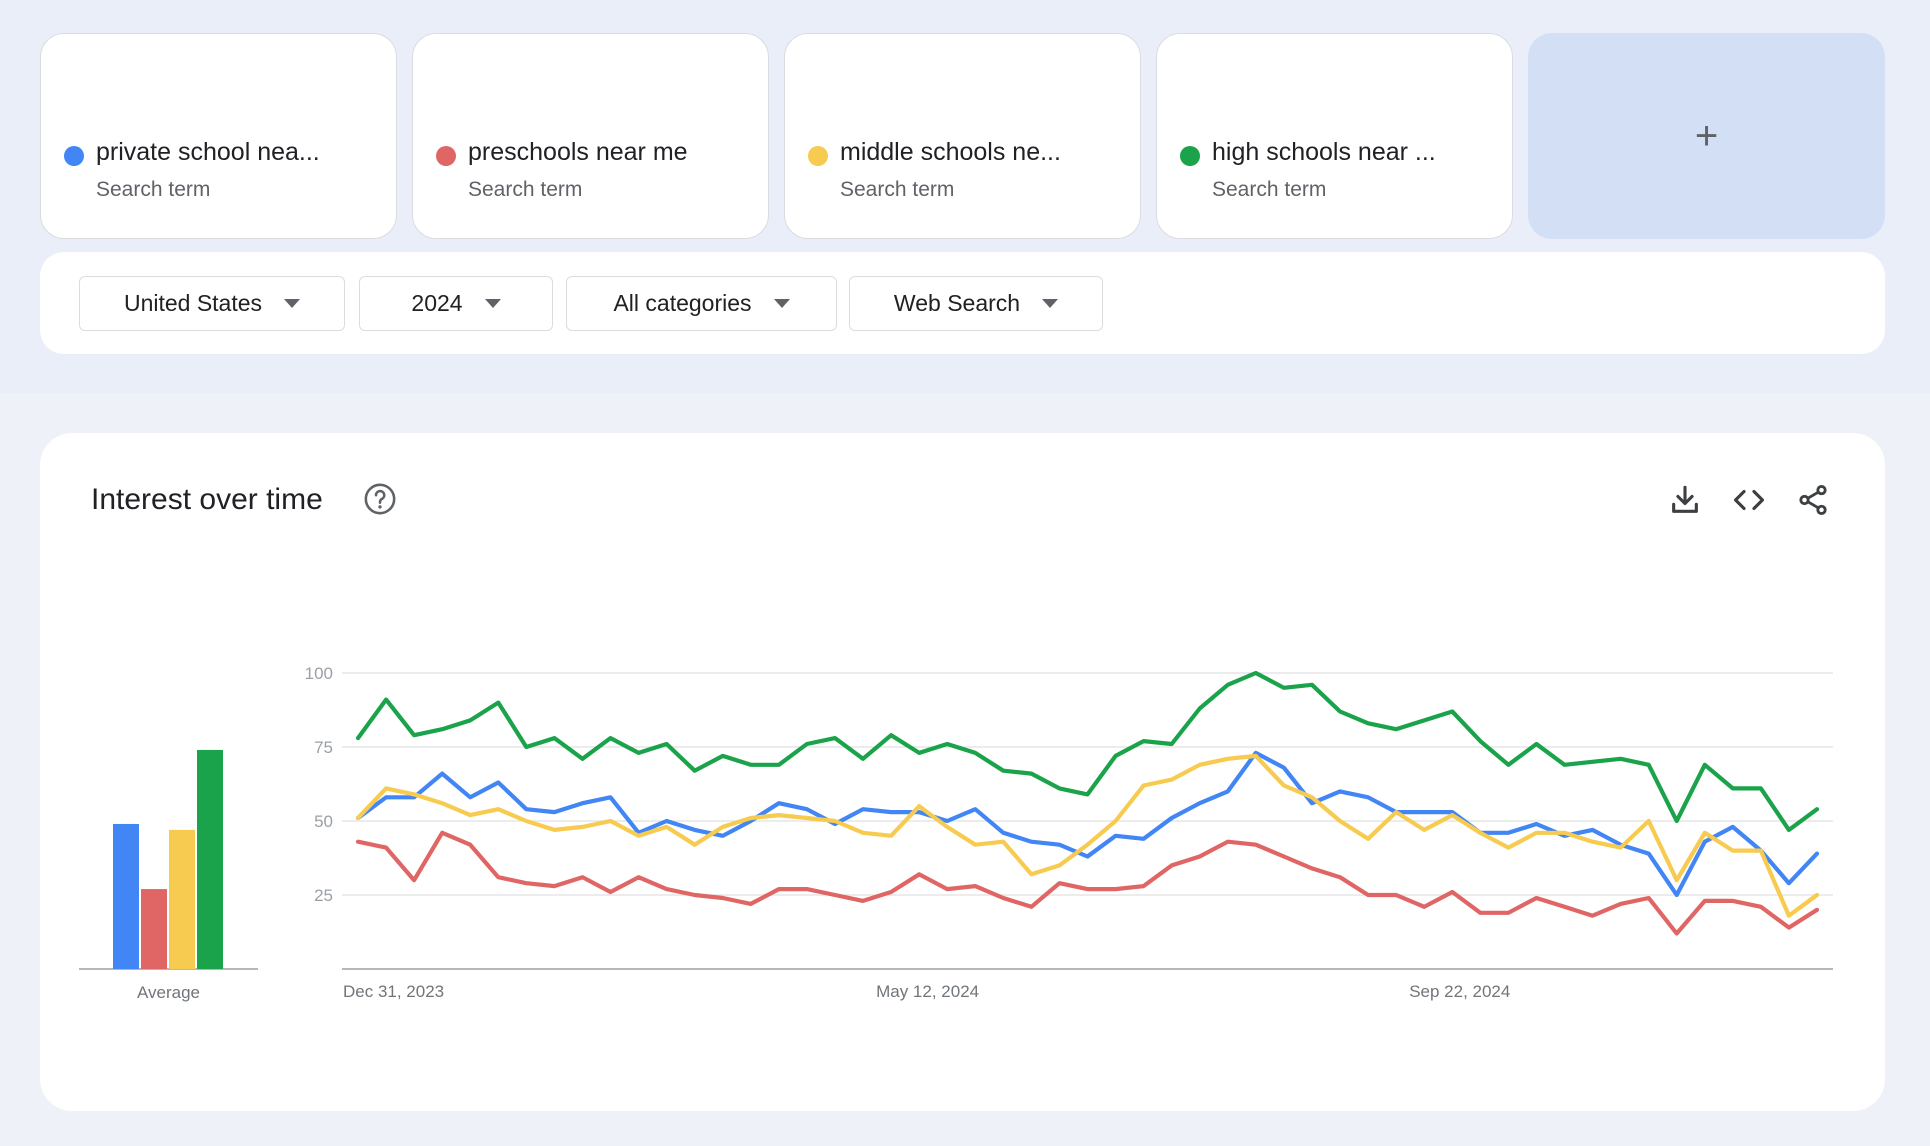 This screenshot has height=1146, width=1930. What do you see at coordinates (218, 136) in the screenshot?
I see `term-card-private-school: private school nea... Search term` at bounding box center [218, 136].